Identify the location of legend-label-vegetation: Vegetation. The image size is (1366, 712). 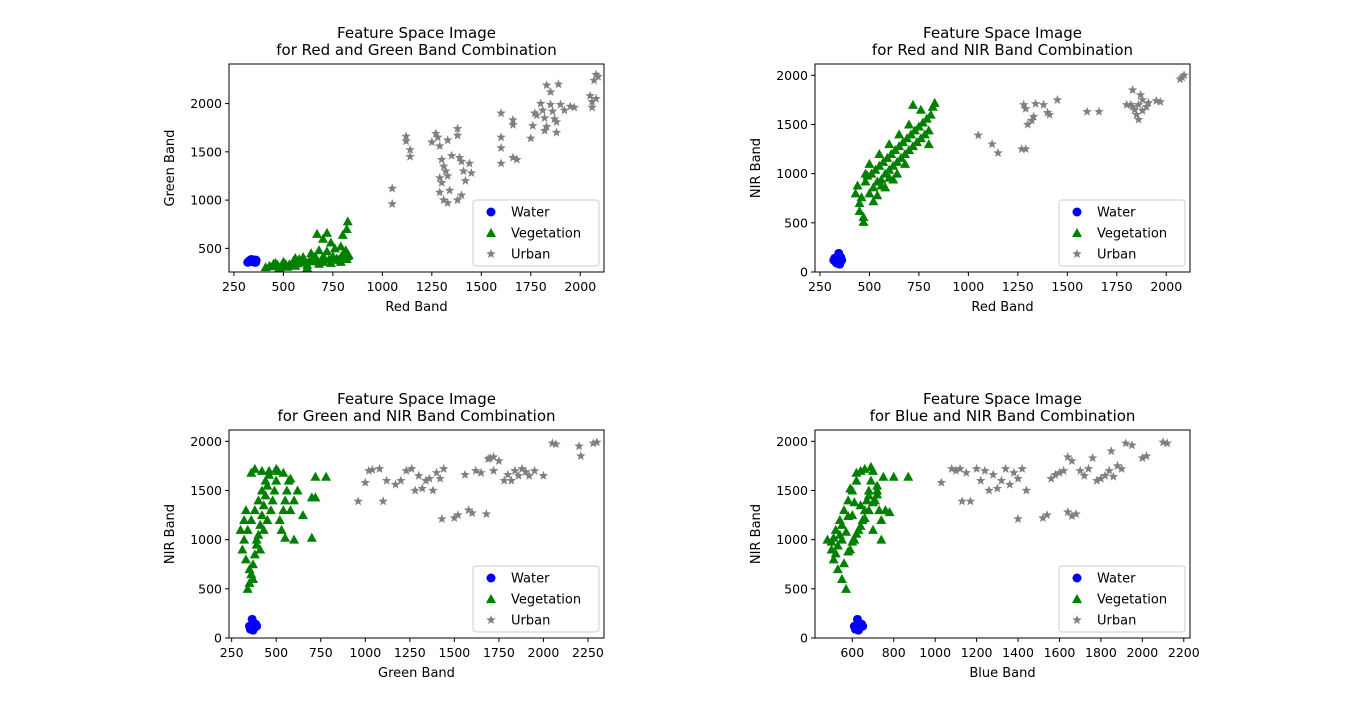
(1132, 234).